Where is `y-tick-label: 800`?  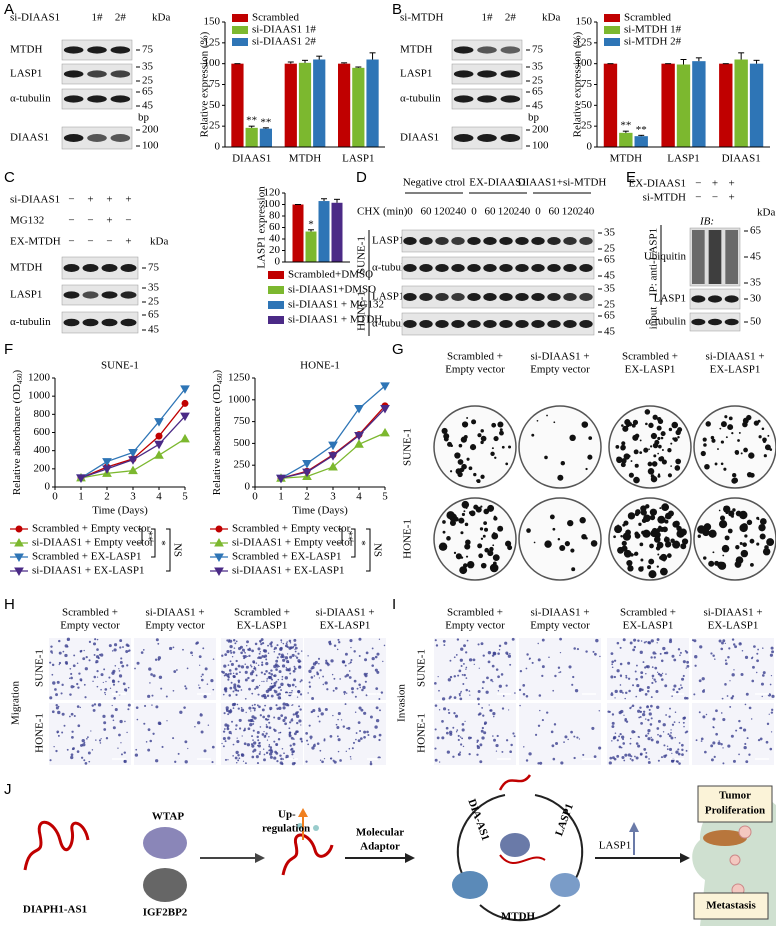 y-tick-label: 800 is located at coordinates (42, 414).